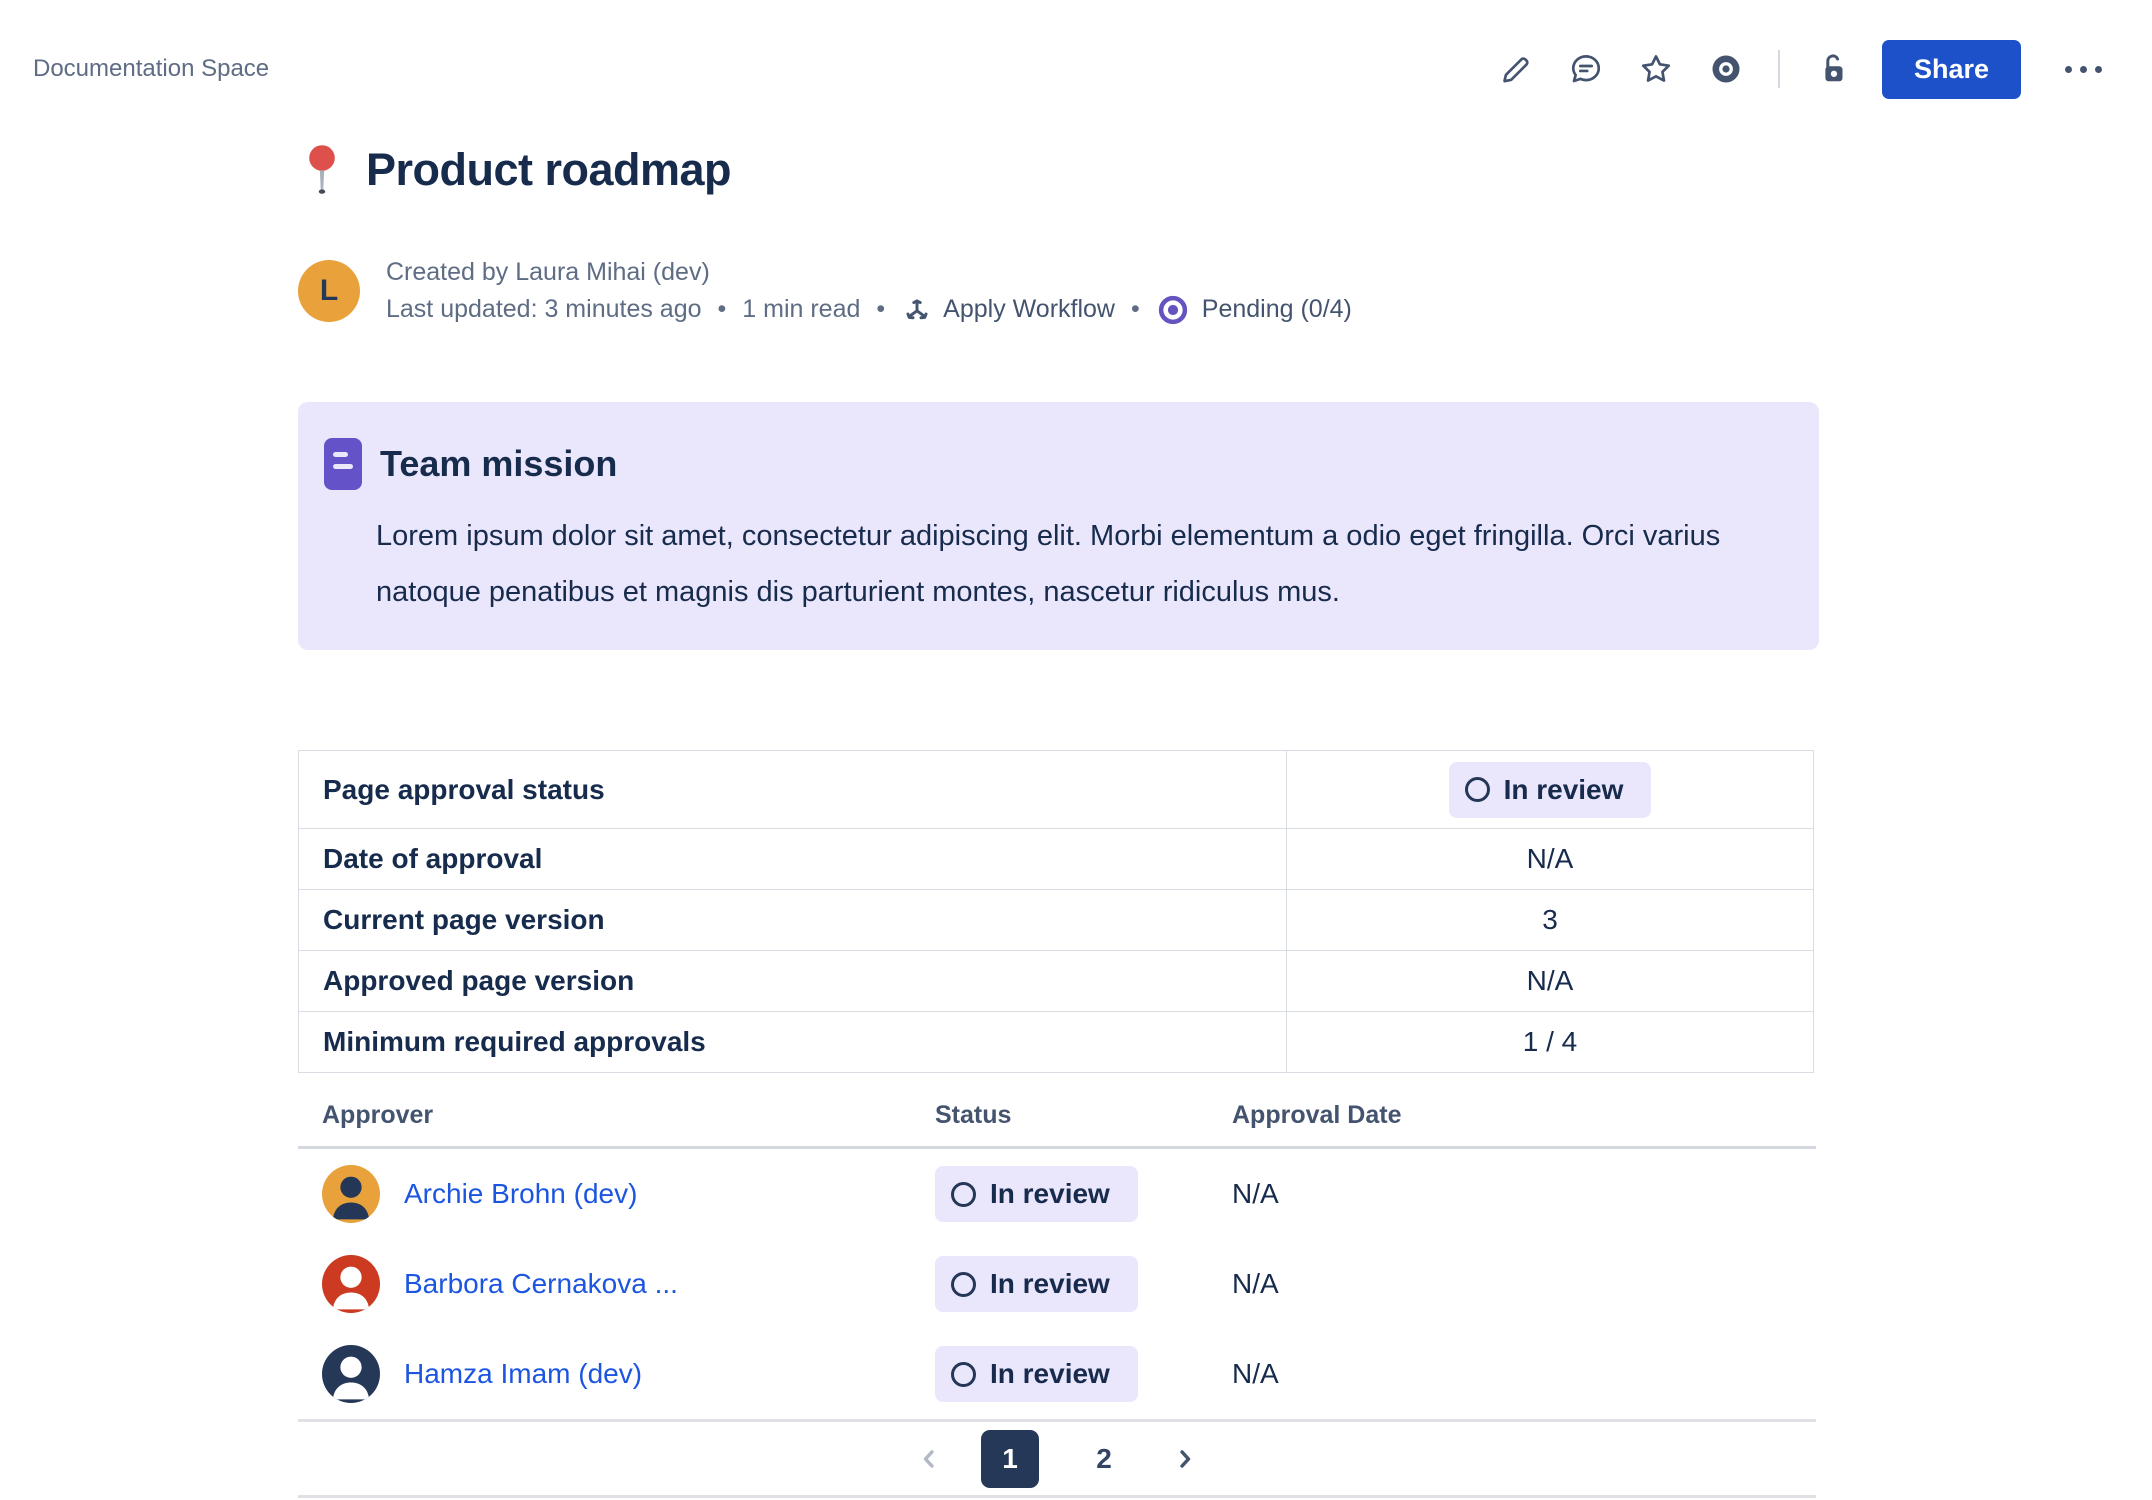  I want to click on col-approval-date: Approval Date, so click(1317, 1115).